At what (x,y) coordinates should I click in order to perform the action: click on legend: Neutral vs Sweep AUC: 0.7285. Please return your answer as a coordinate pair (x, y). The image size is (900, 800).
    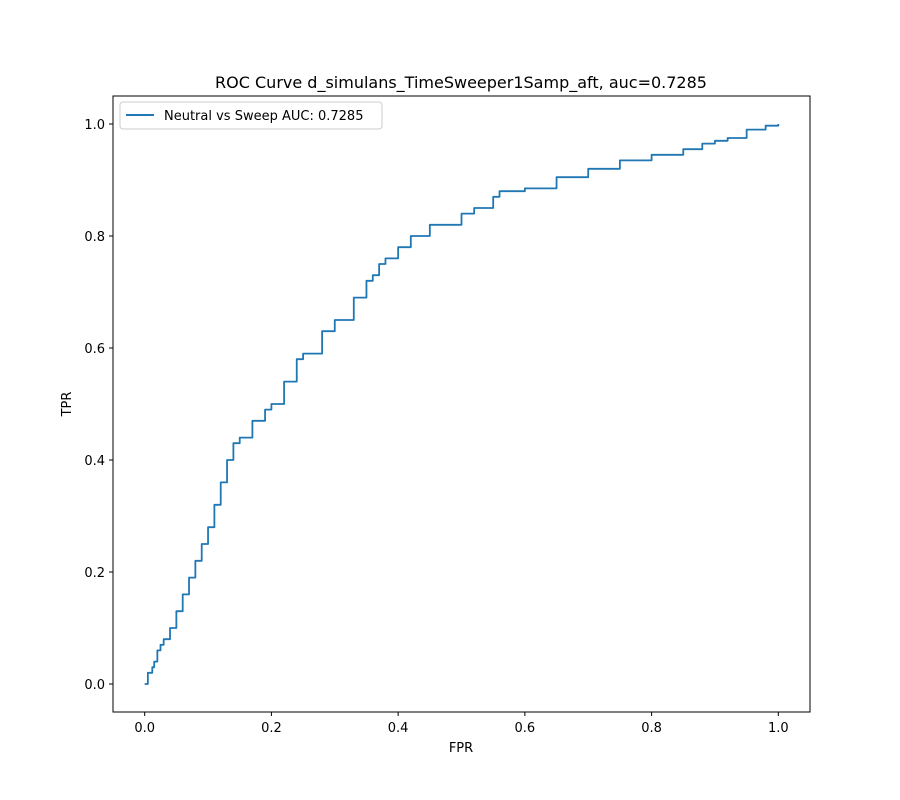
    Looking at the image, I should click on (251, 115).